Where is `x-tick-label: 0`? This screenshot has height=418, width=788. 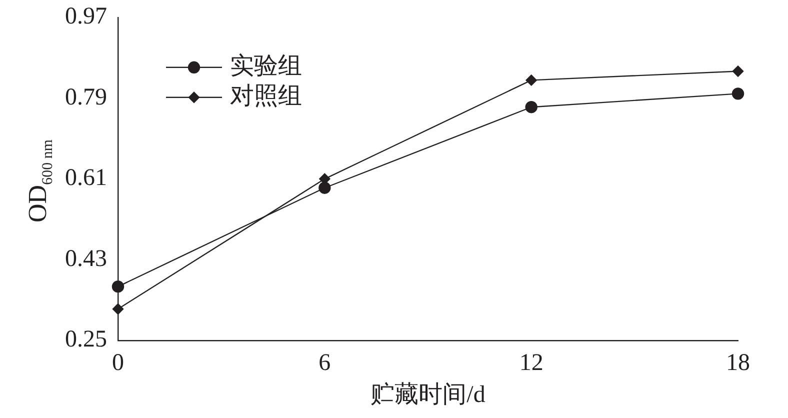 x-tick-label: 0 is located at coordinates (118, 363).